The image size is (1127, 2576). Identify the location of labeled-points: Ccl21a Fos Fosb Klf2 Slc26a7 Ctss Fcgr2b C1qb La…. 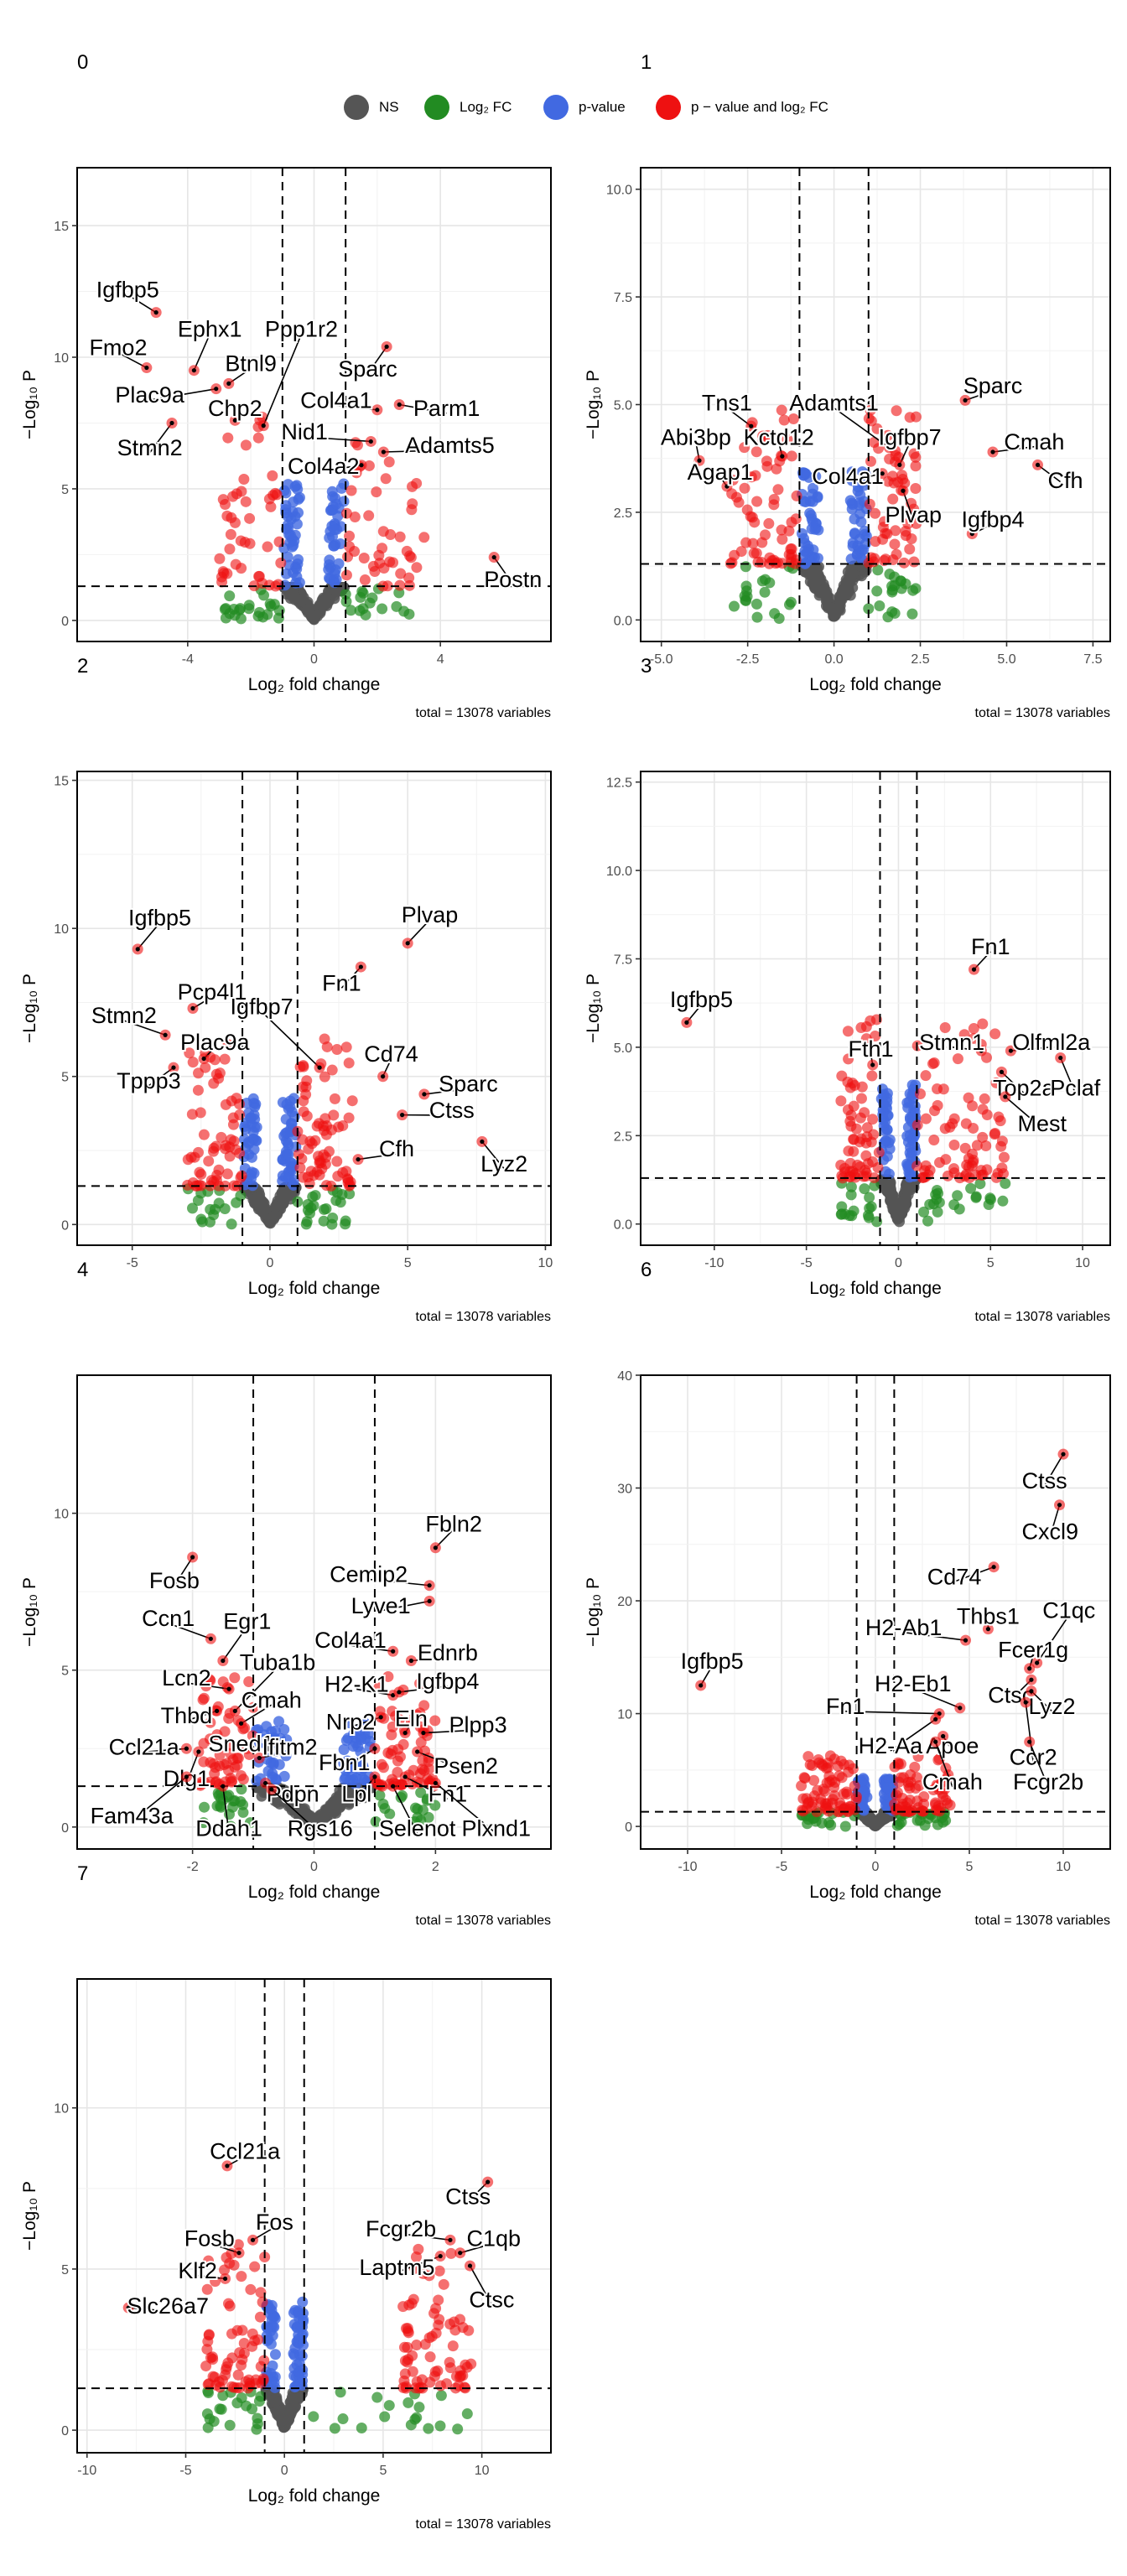
(322, 2228).